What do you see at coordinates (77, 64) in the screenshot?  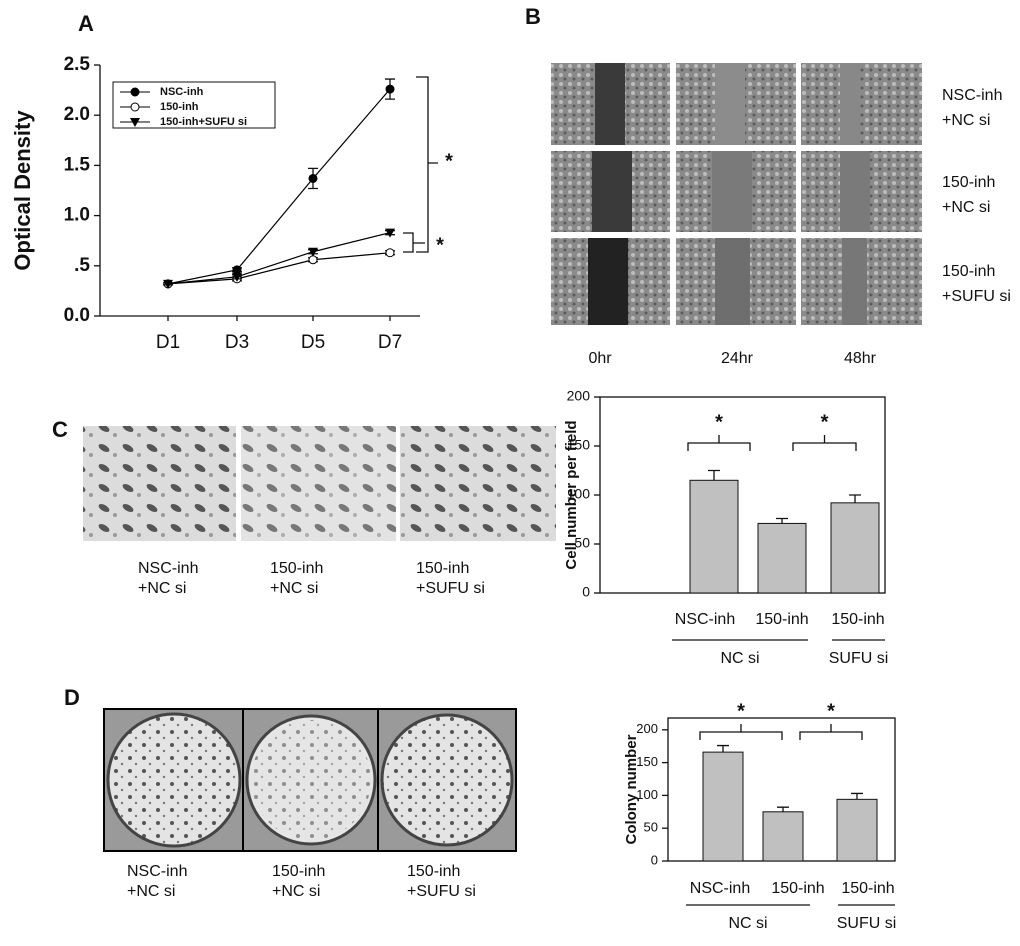 I see `y-tick-label: 2.5` at bounding box center [77, 64].